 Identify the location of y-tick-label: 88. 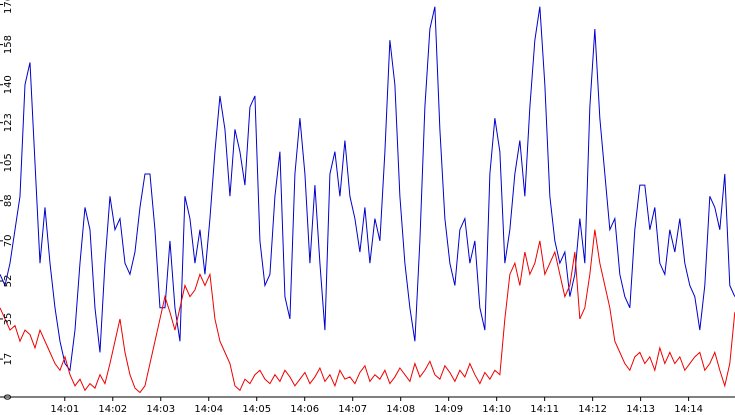
(8, 200).